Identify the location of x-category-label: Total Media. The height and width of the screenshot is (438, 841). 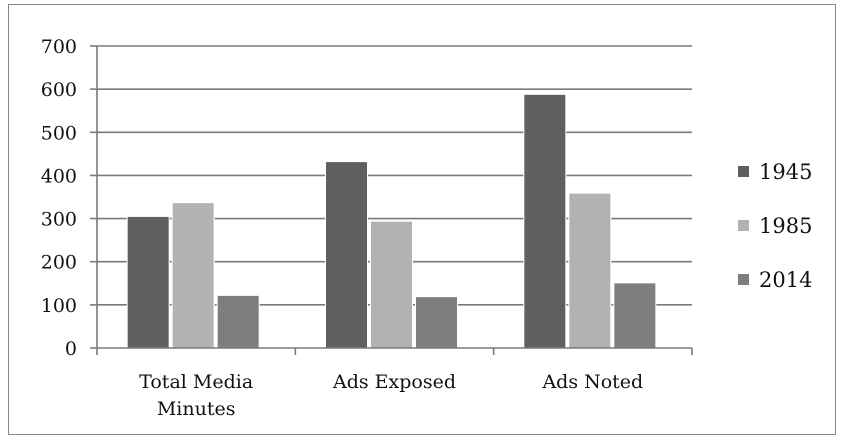
(196, 382).